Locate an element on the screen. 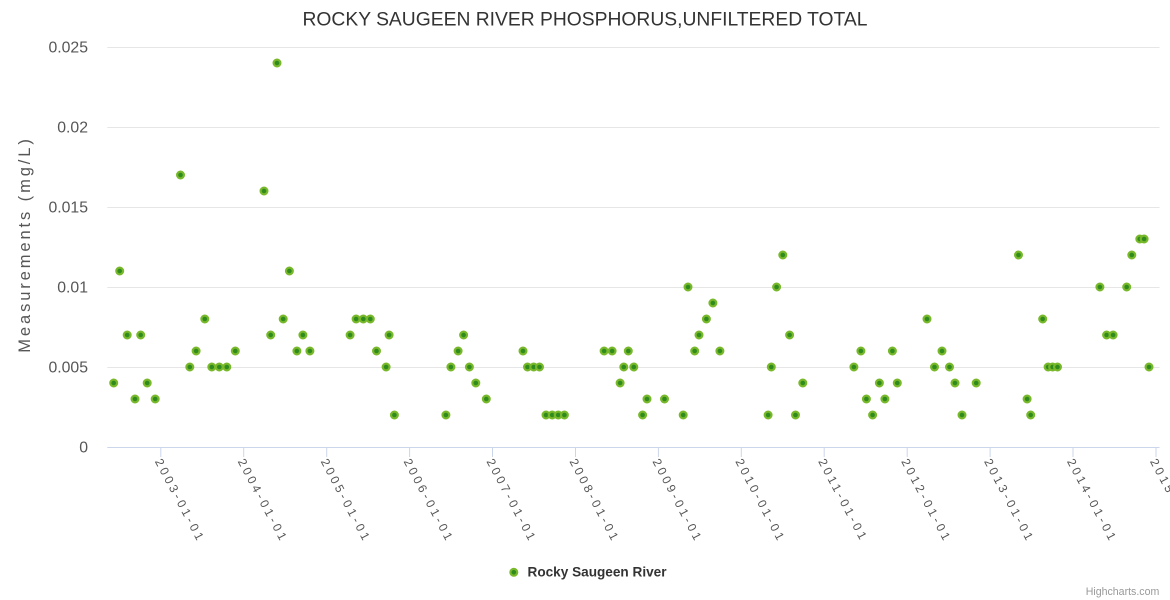 The width and height of the screenshot is (1170, 600). svg-text: 0.02 is located at coordinates (72, 128).